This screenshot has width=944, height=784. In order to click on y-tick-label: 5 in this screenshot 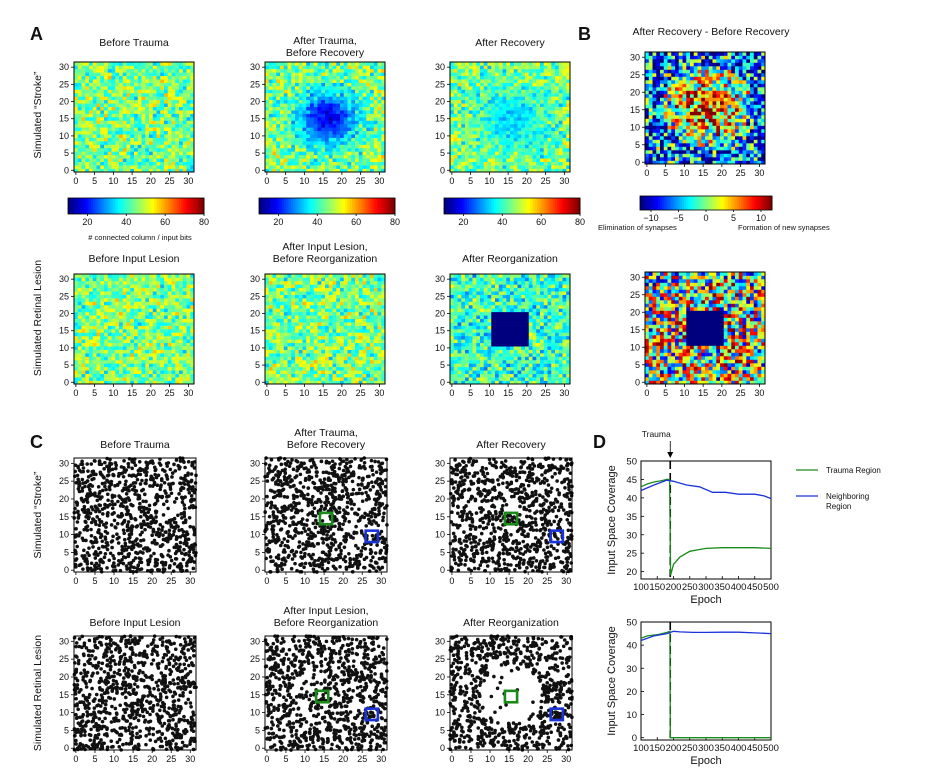, I will do `click(257, 153)`.